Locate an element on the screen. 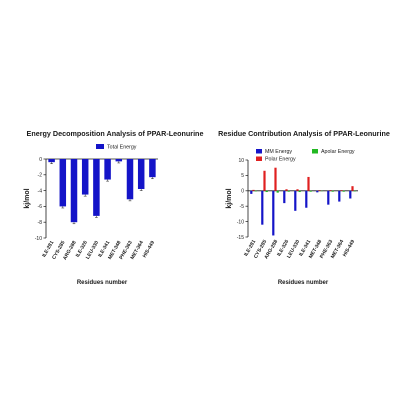  chart2-y-tick-label: 5 is located at coordinates (242, 176).